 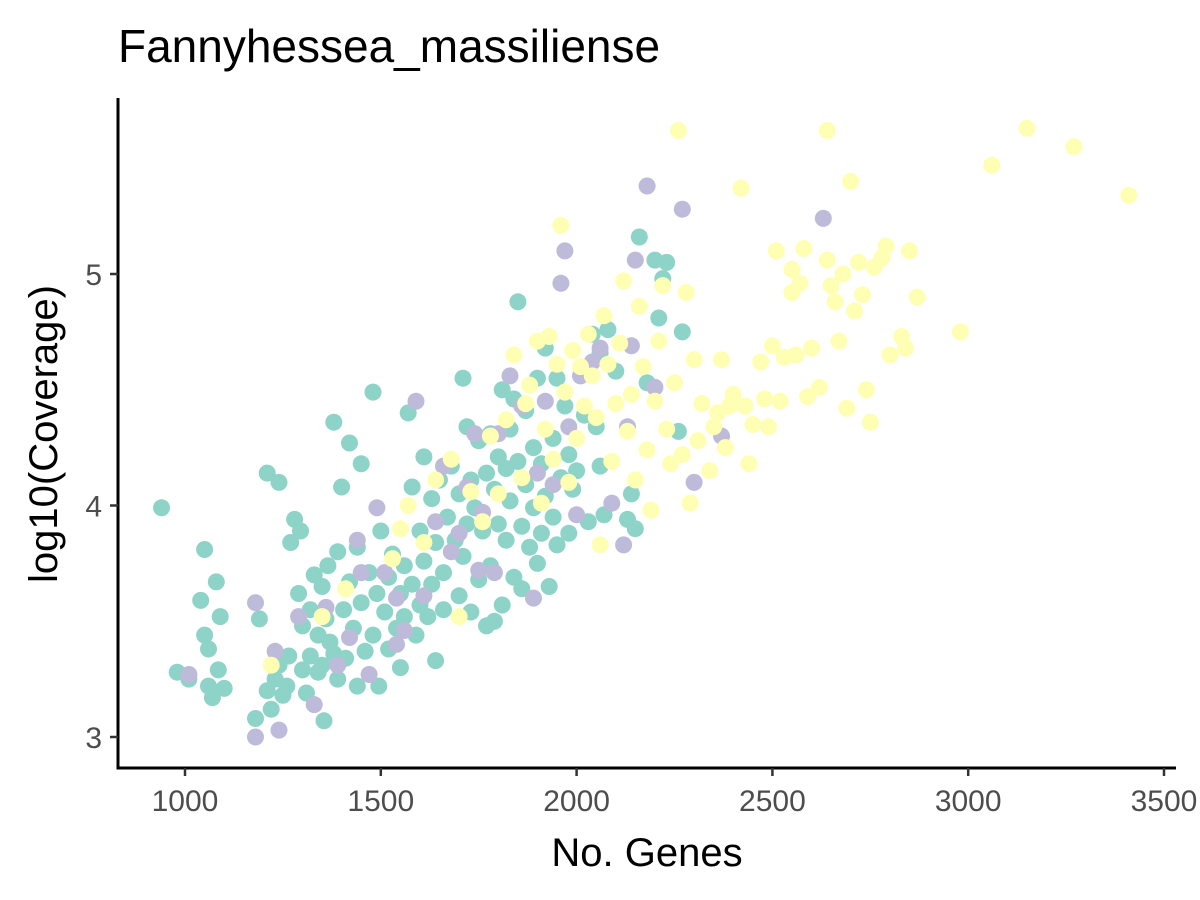 I want to click on x-axis-ticks: 1000 1500 2000 2500 3000 3500, so click(x=674, y=793).